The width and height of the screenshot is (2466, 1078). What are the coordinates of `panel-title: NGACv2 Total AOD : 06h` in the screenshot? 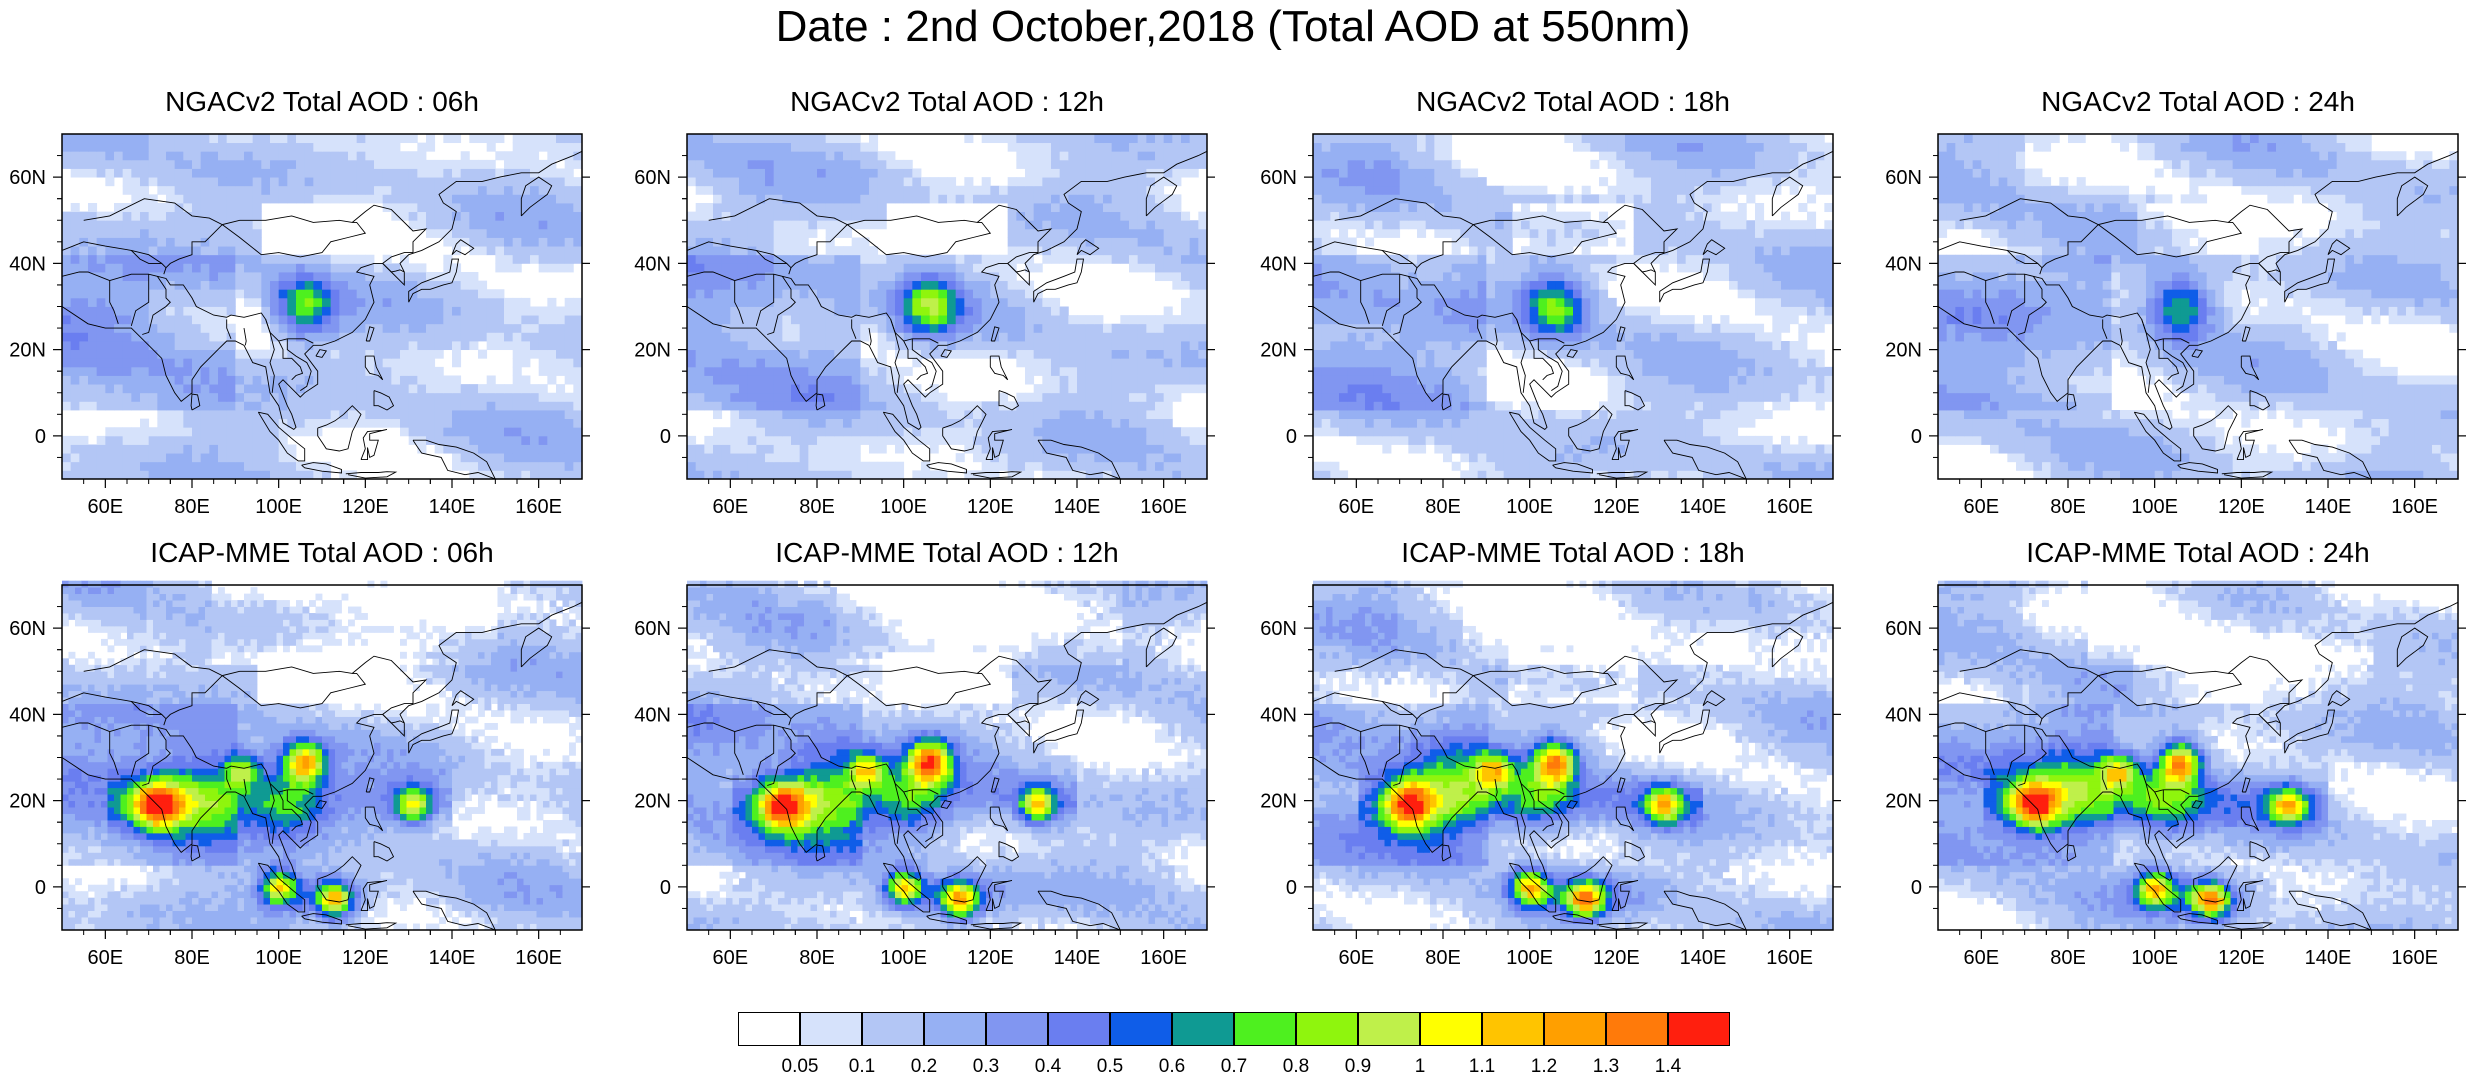 It's located at (322, 102).